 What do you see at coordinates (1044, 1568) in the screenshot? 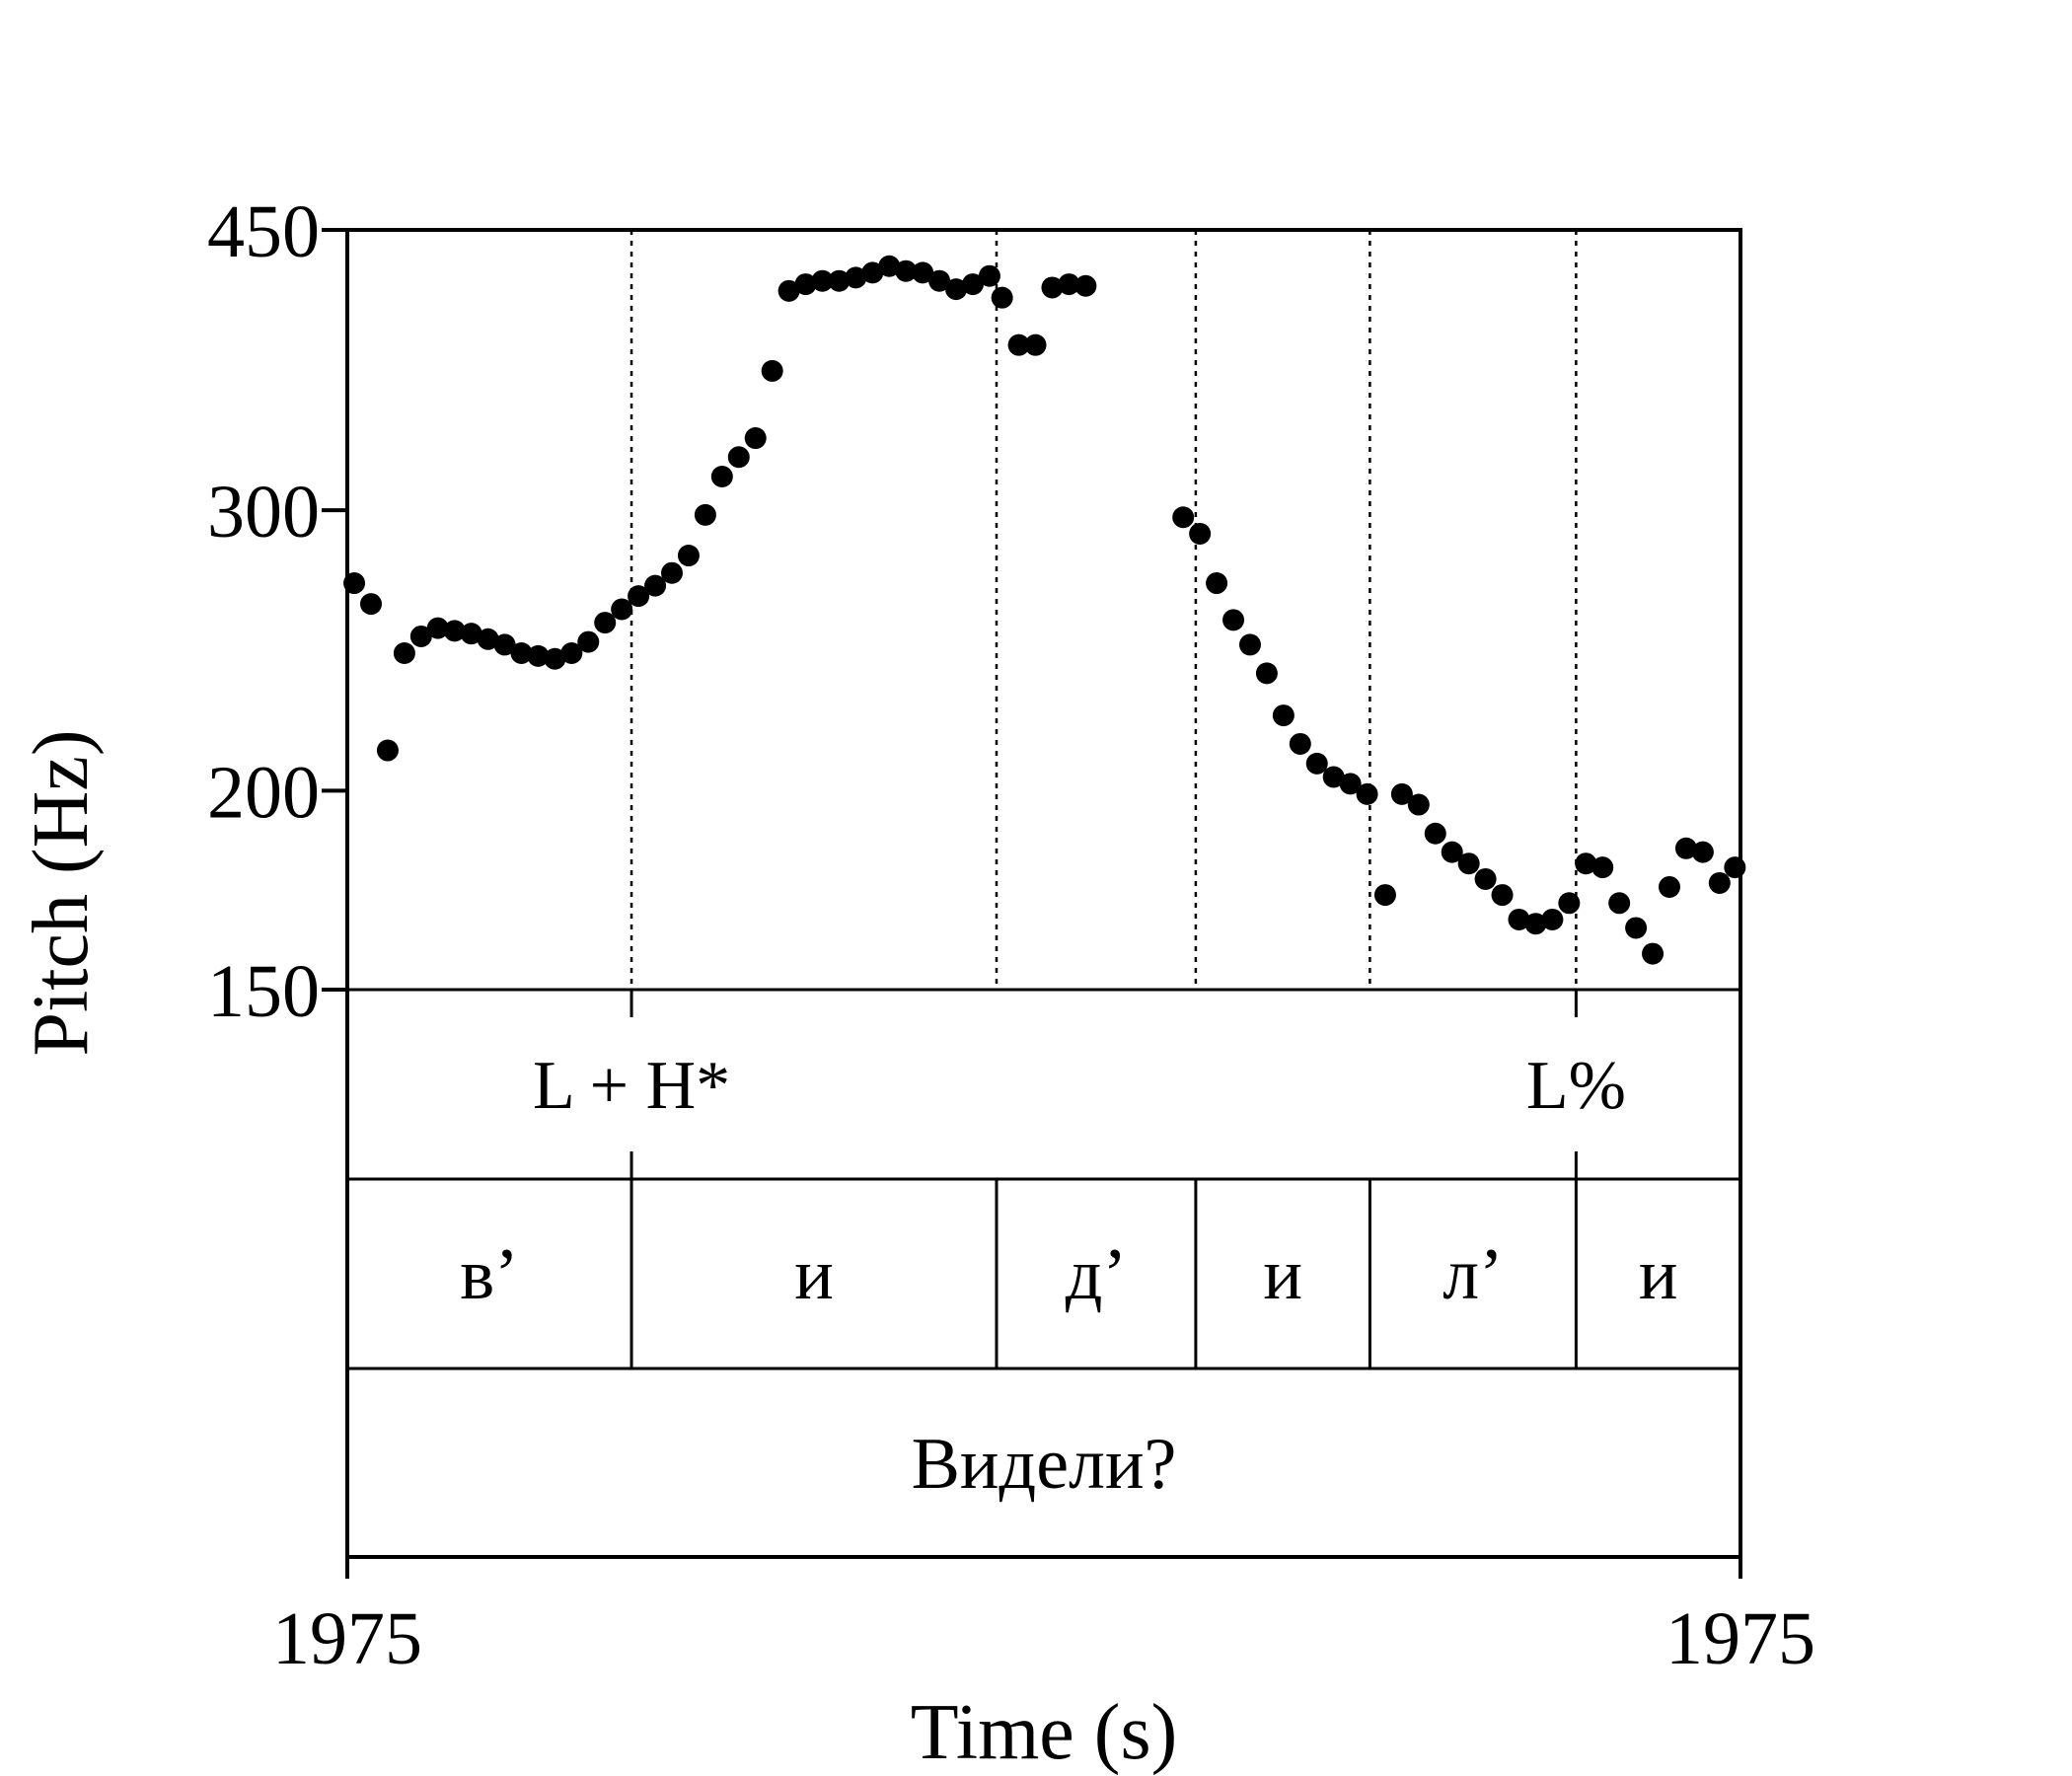
I see `x-axis` at bounding box center [1044, 1568].